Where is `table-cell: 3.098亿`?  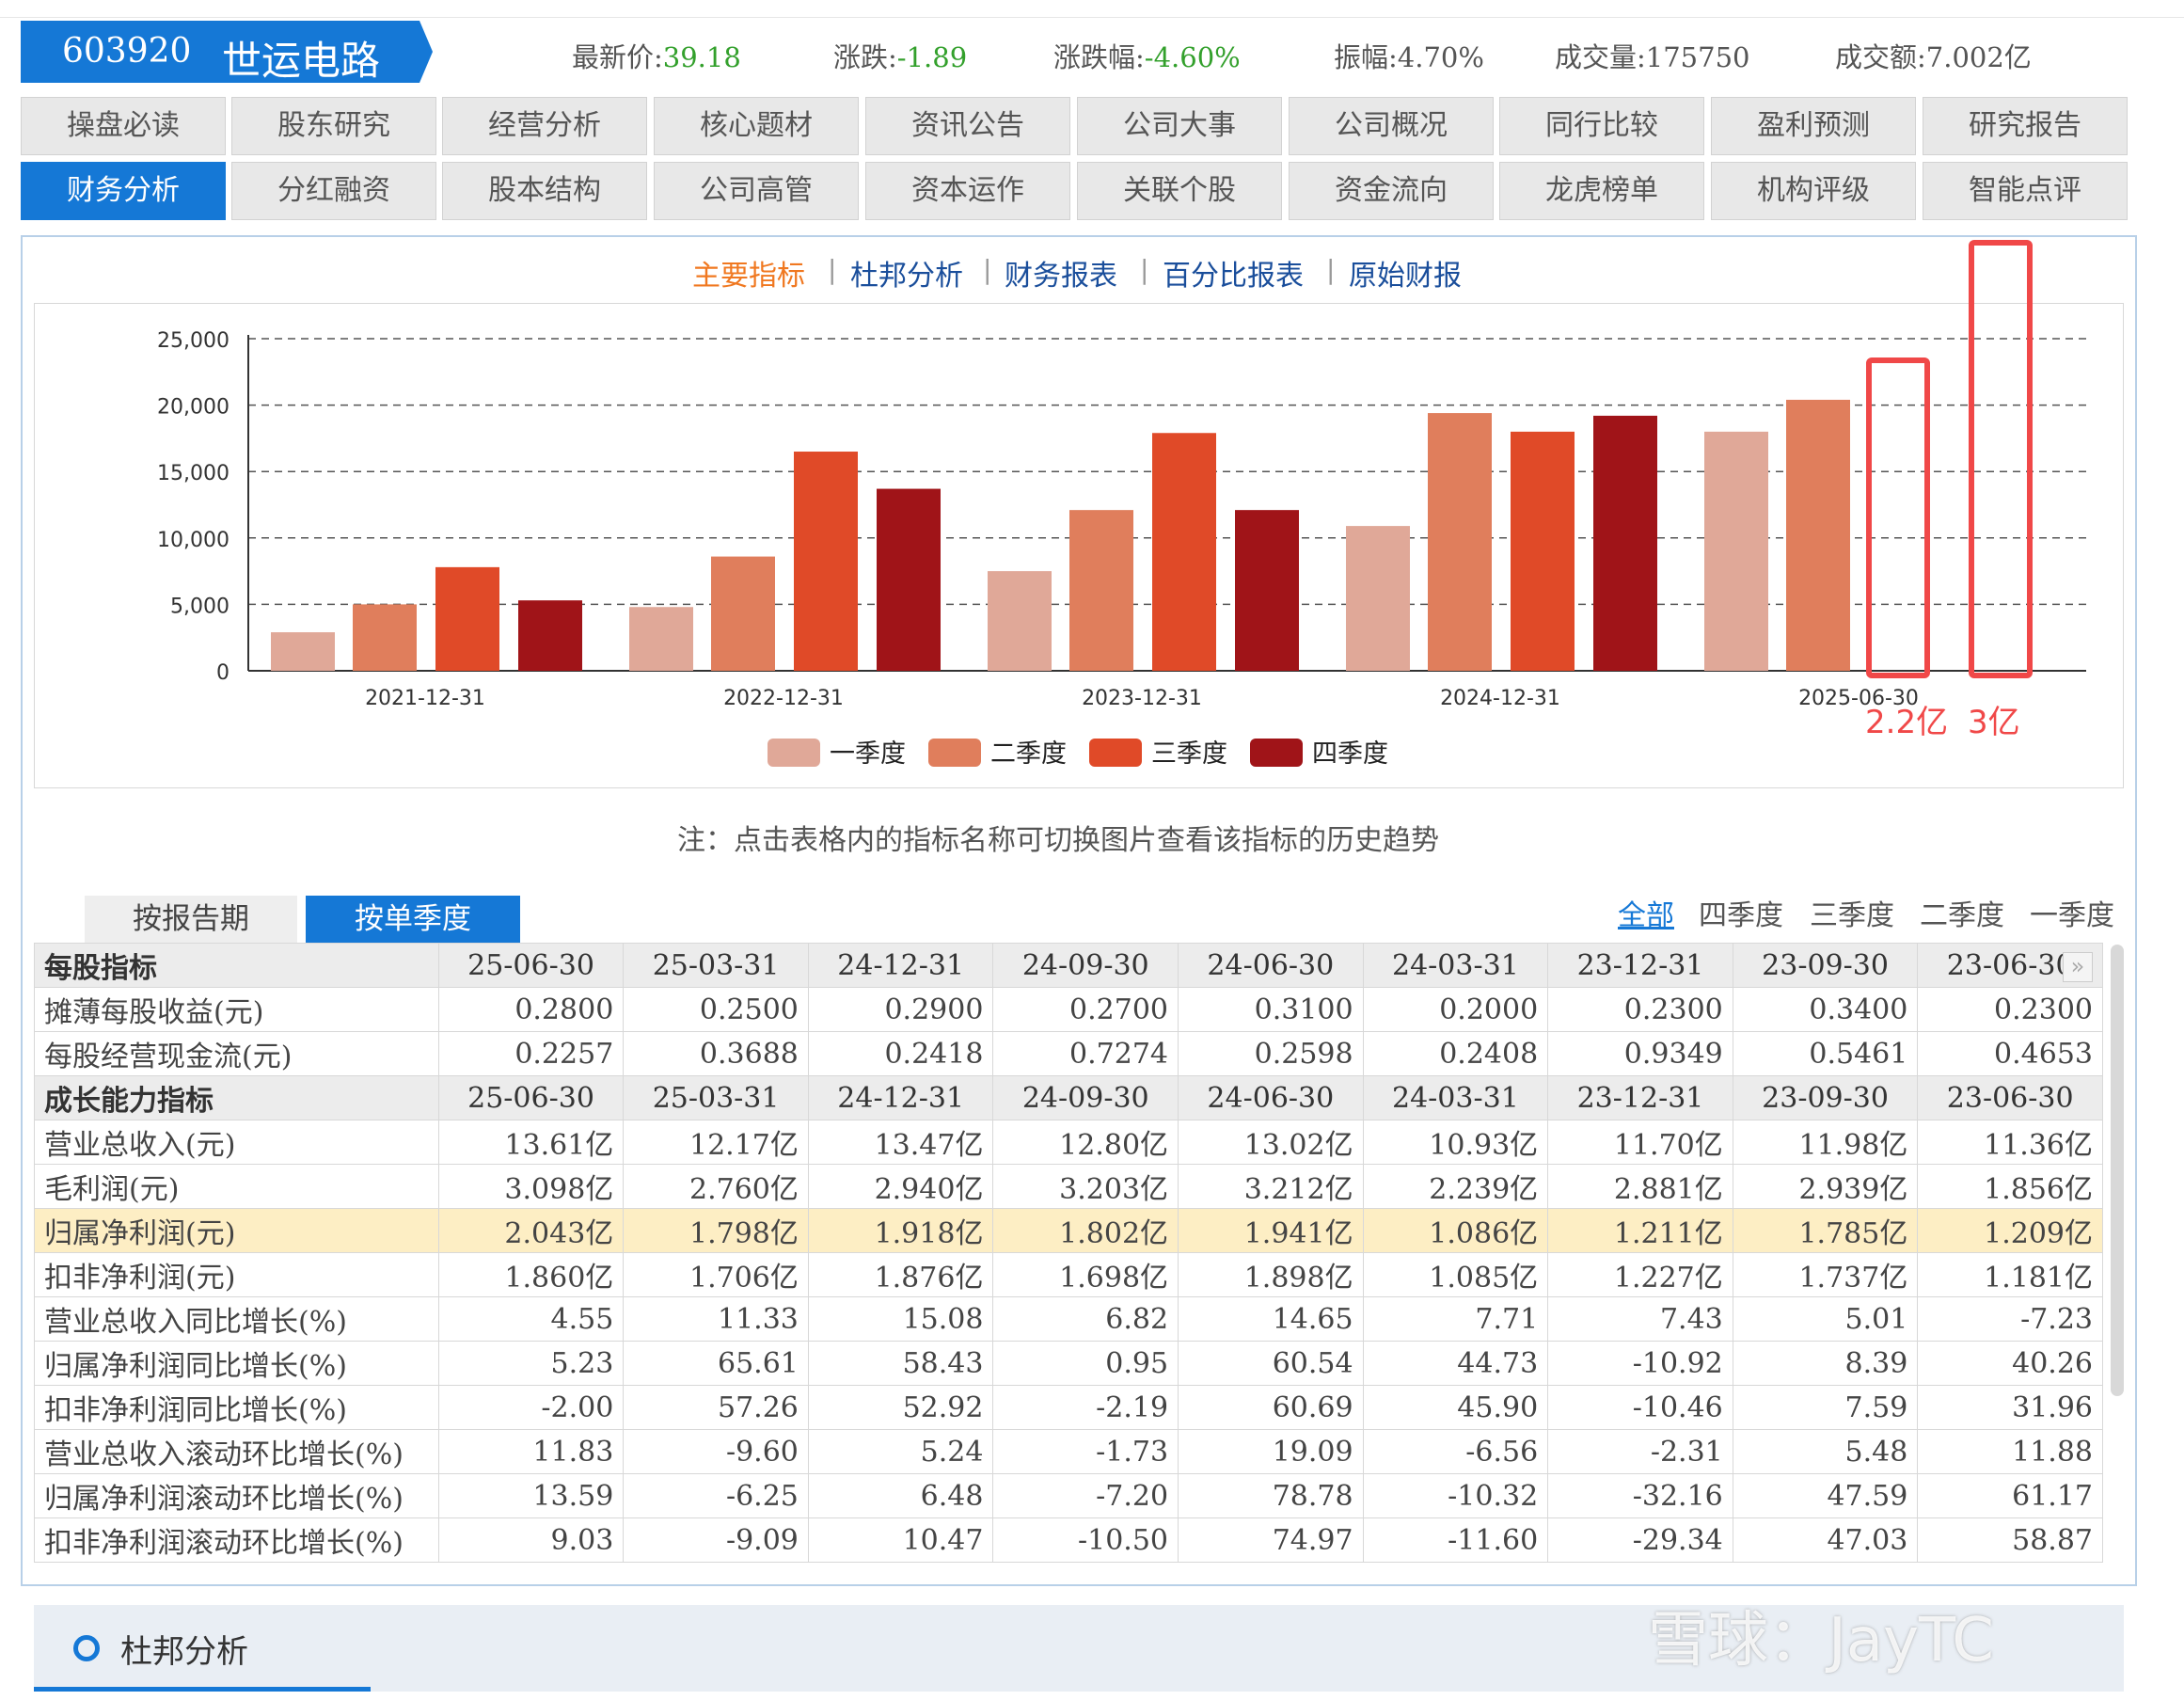 table-cell: 3.098亿 is located at coordinates (531, 1186).